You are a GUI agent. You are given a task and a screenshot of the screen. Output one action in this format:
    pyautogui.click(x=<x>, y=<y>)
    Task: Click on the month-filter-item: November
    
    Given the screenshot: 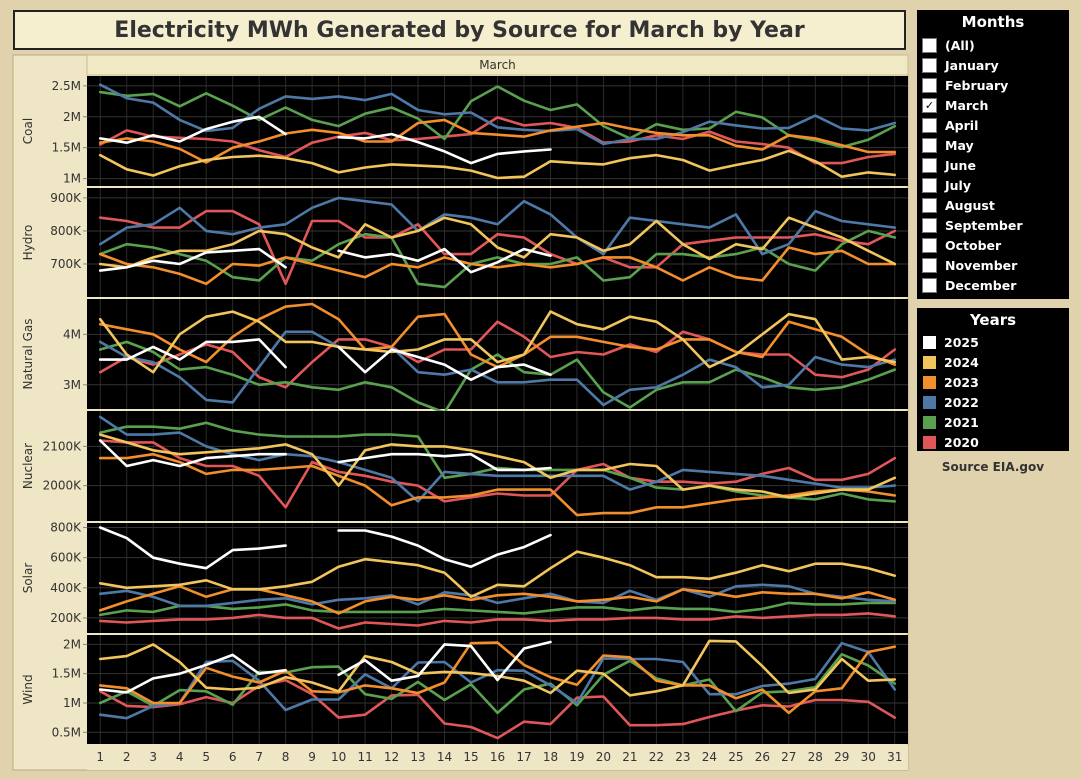 What is the action you would take?
    pyautogui.click(x=993, y=265)
    